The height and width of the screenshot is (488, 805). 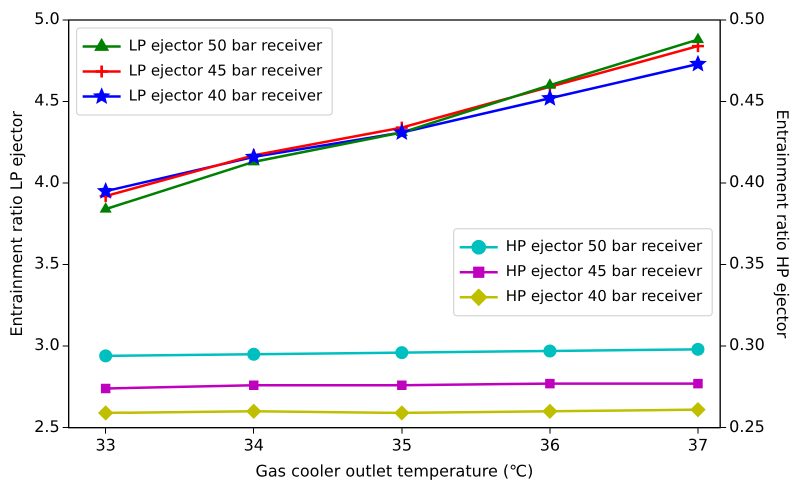 What do you see at coordinates (47, 182) in the screenshot?
I see `y-tick-label: 4.0` at bounding box center [47, 182].